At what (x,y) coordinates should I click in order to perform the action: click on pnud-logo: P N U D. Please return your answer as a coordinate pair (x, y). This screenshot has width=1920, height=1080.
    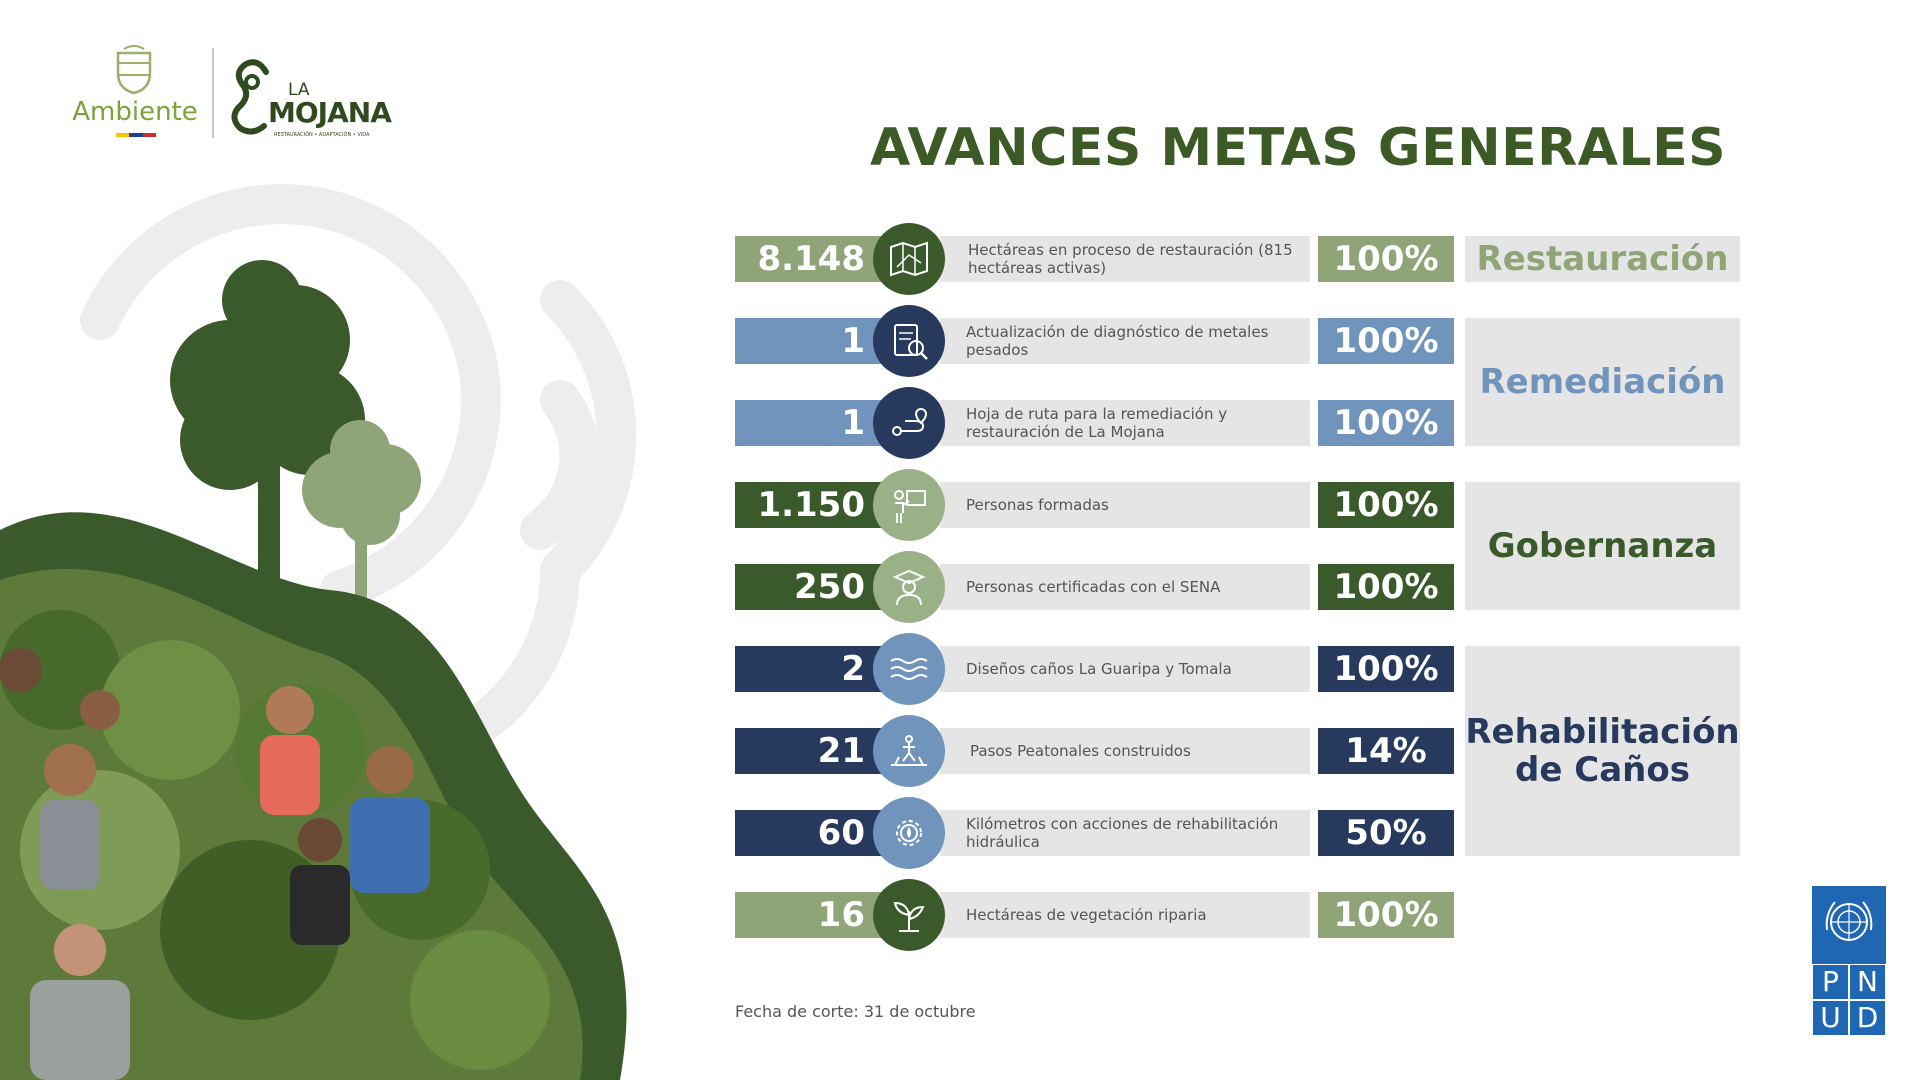
    Looking at the image, I should click on (1849, 961).